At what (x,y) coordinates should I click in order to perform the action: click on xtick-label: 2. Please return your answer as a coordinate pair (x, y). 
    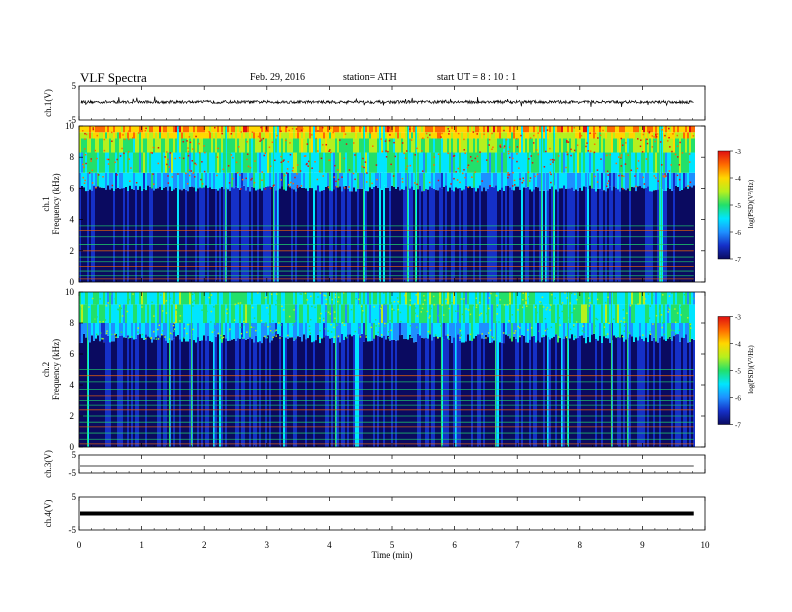
    Looking at the image, I should click on (204, 545).